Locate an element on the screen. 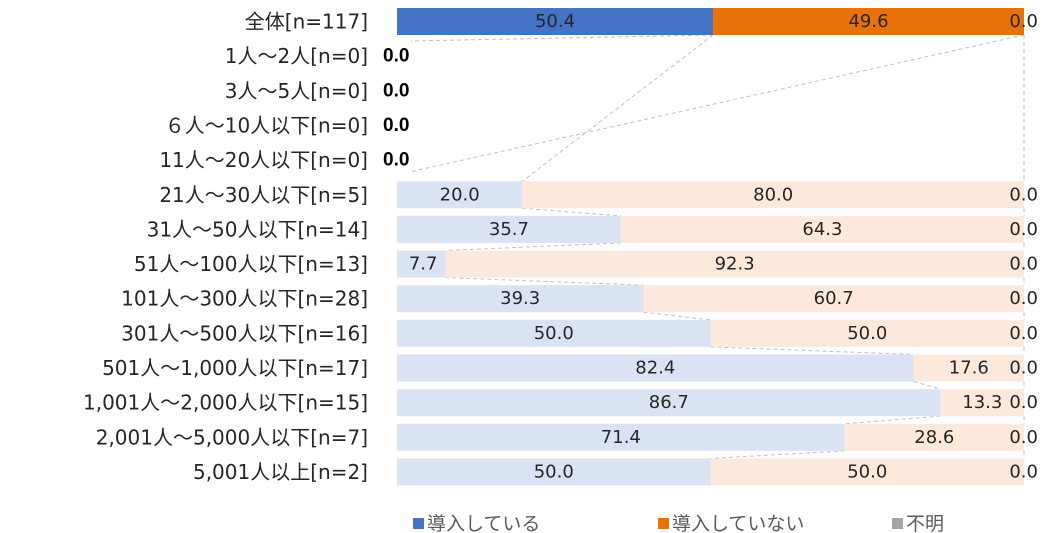 The image size is (1062, 533). value-label-series-1: 39.3 is located at coordinates (520, 298).